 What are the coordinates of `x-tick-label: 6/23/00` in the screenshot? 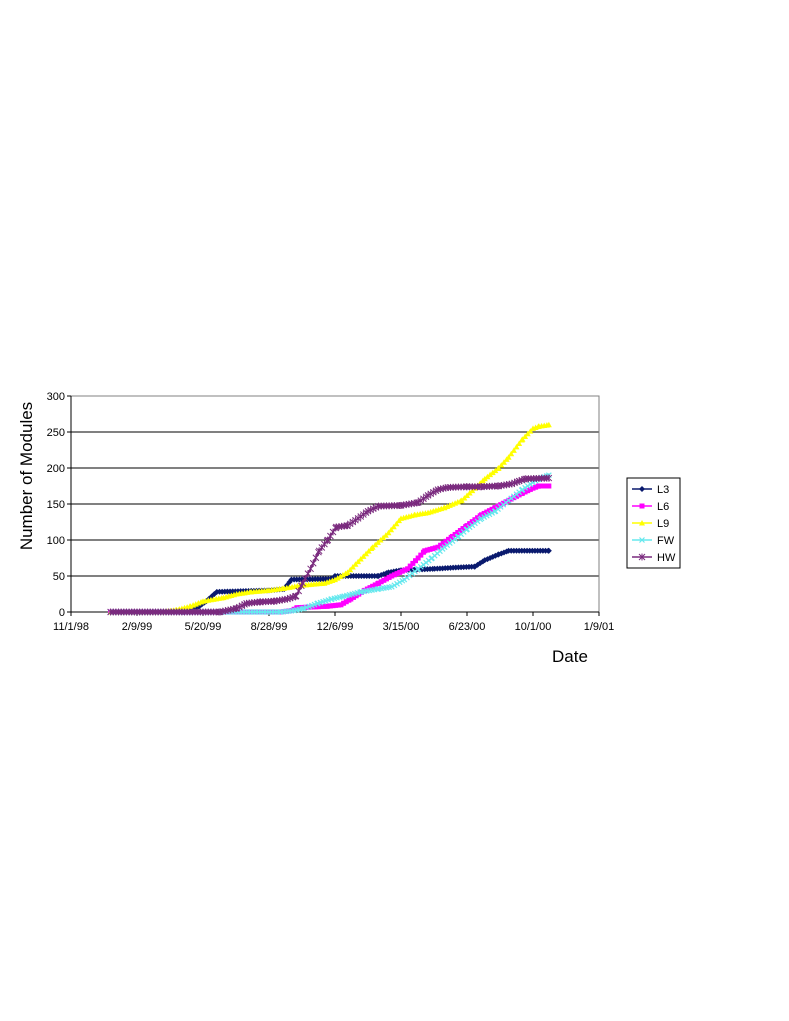 It's located at (467, 627).